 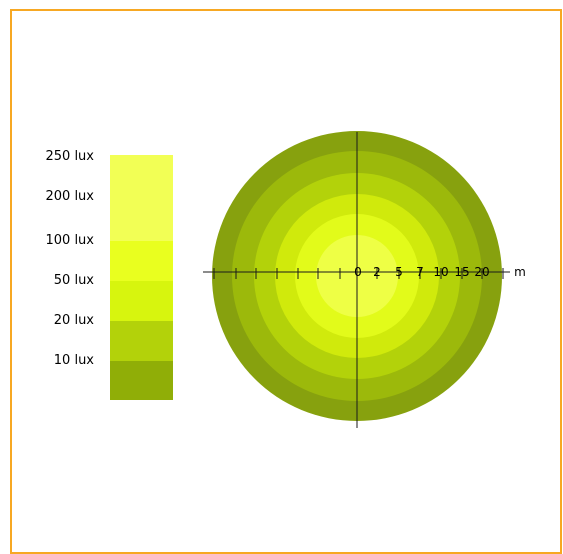 What do you see at coordinates (70, 156) in the screenshot?
I see `legend-label-250: 250 lux` at bounding box center [70, 156].